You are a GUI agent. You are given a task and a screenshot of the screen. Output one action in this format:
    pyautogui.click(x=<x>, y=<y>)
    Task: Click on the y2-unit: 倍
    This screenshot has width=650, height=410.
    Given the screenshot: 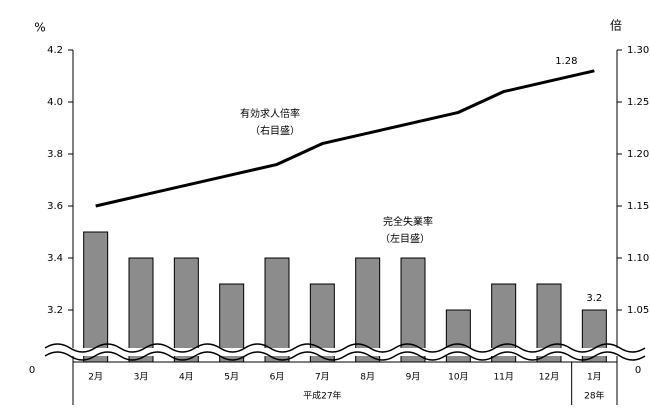 What is the action you would take?
    pyautogui.click(x=616, y=25)
    